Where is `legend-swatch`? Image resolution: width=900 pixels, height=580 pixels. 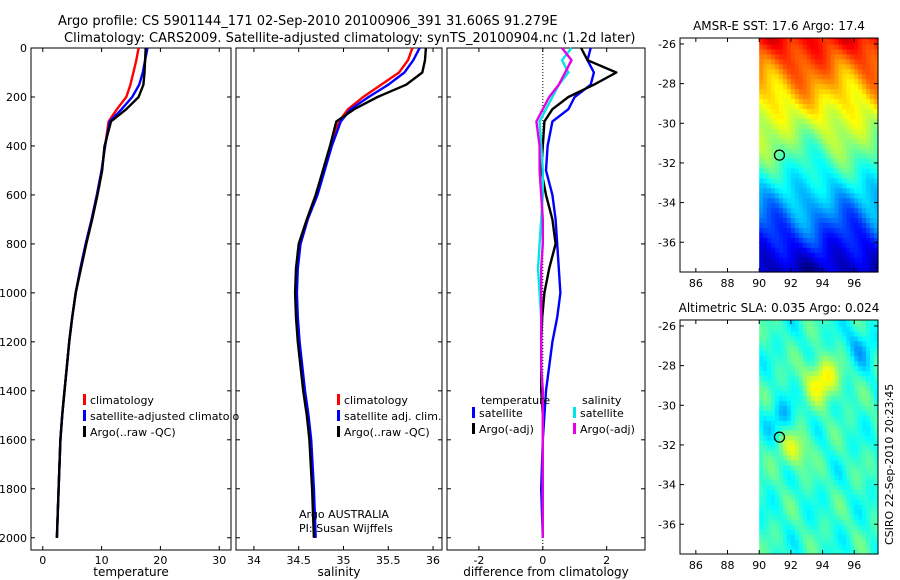 legend-swatch is located at coordinates (84, 431).